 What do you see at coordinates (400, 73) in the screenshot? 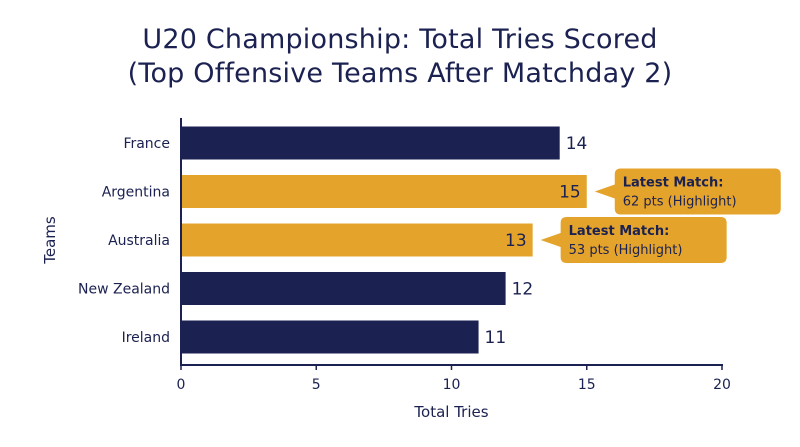
I see `chart-subtitle: (Top Offensive Teams After Matchday 2)` at bounding box center [400, 73].